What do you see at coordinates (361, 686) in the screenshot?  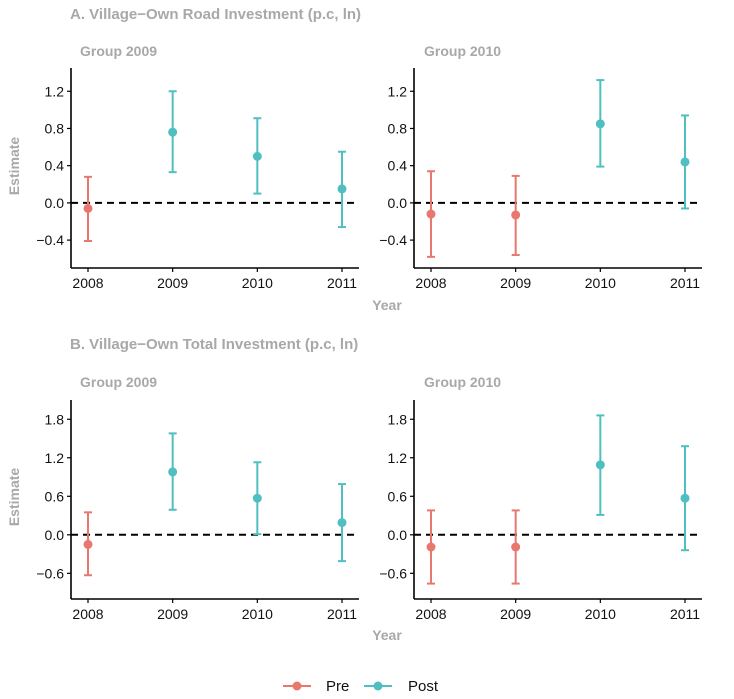 I see `legend: Pre Post` at bounding box center [361, 686].